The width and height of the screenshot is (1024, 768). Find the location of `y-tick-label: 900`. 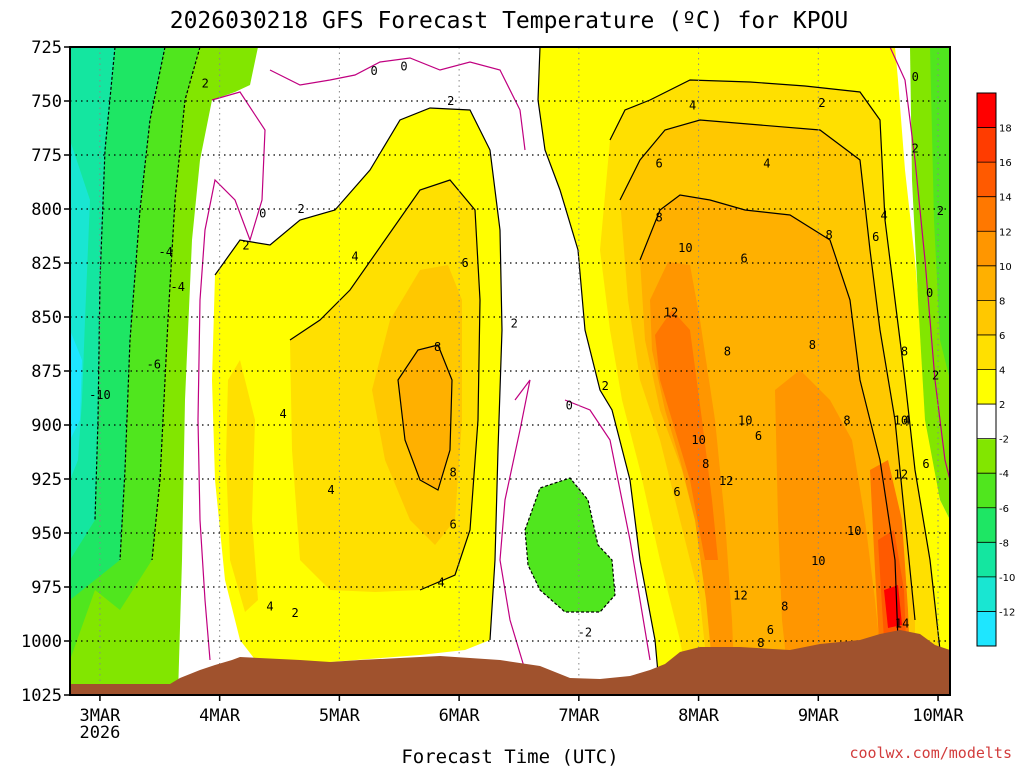

y-tick-label: 900 is located at coordinates (46, 426).